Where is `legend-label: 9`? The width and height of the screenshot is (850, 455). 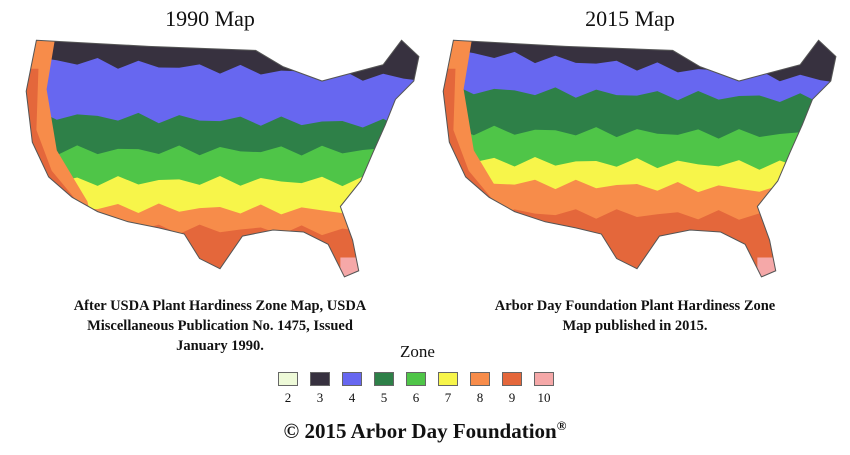 legend-label: 9 is located at coordinates (512, 397).